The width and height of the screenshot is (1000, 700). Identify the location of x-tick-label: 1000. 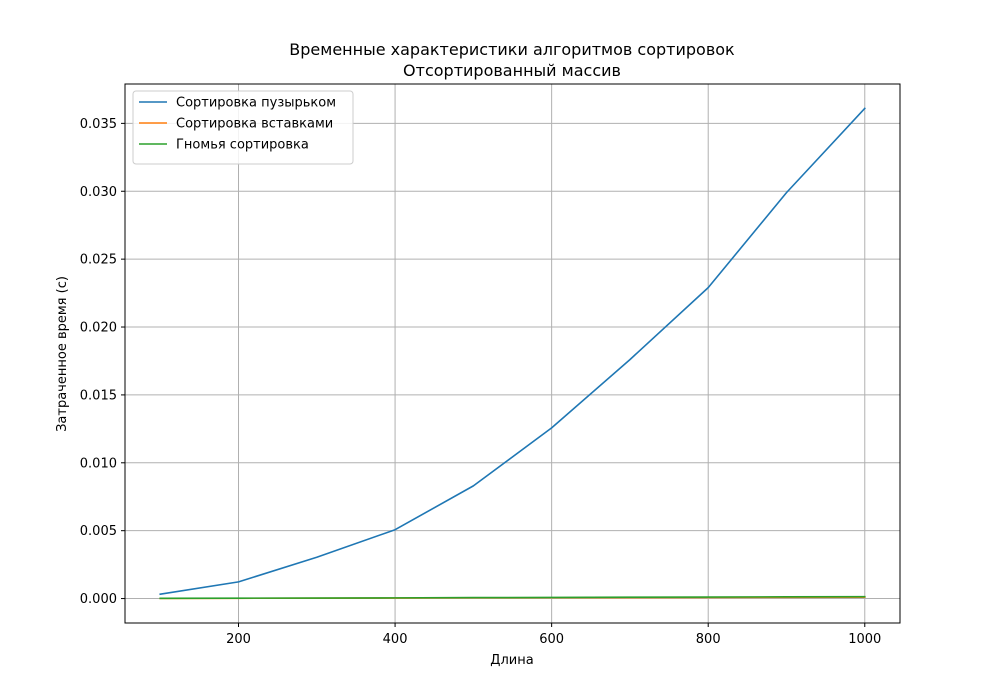
(864, 639).